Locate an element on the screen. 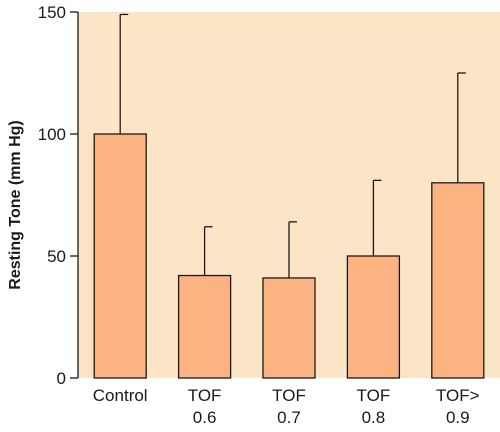 This screenshot has width=500, height=432. y-tick-label: 100 is located at coordinates (52, 134).